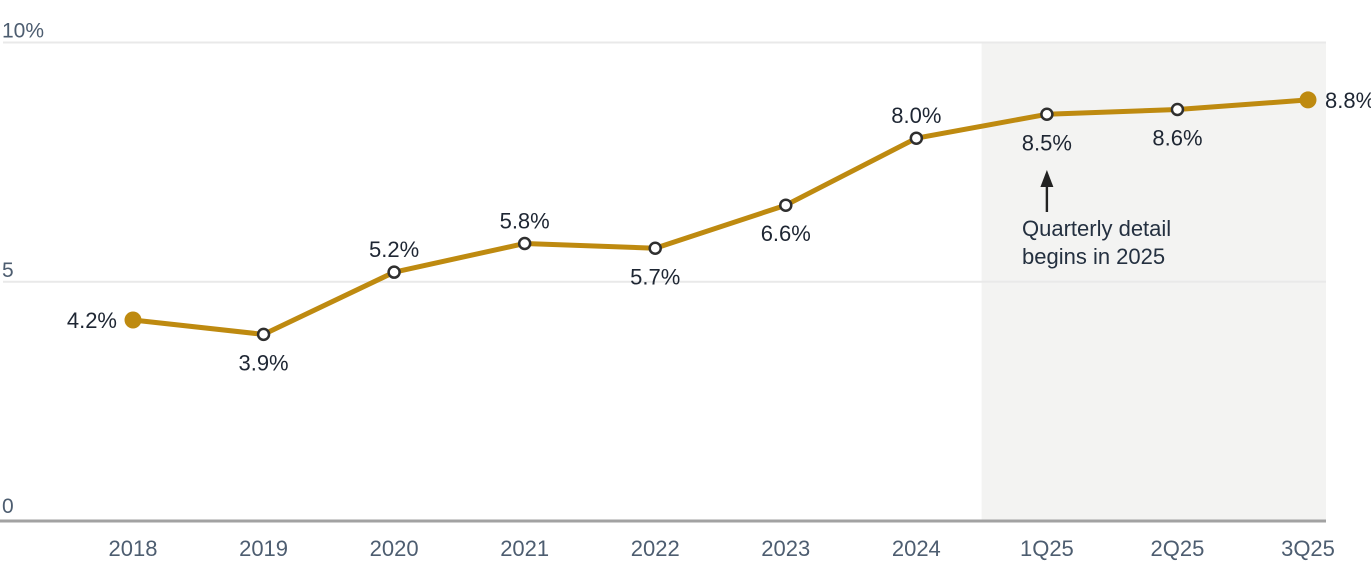  I want to click on data-point-label-2021: 5.8%, so click(525, 220).